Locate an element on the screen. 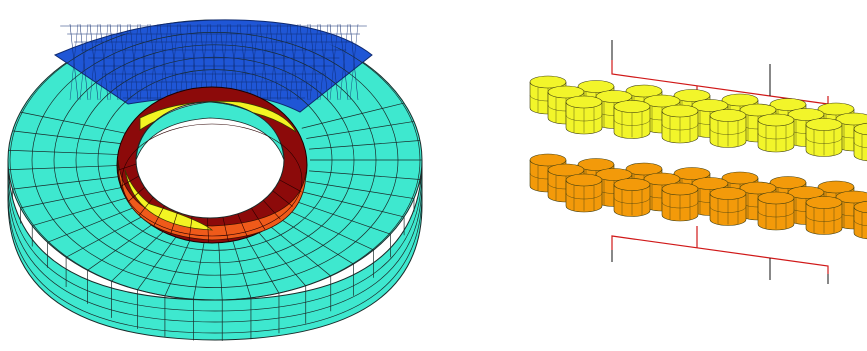 This screenshot has width=867, height=351. triangle-mesh-lines is located at coordinates (213, 62).